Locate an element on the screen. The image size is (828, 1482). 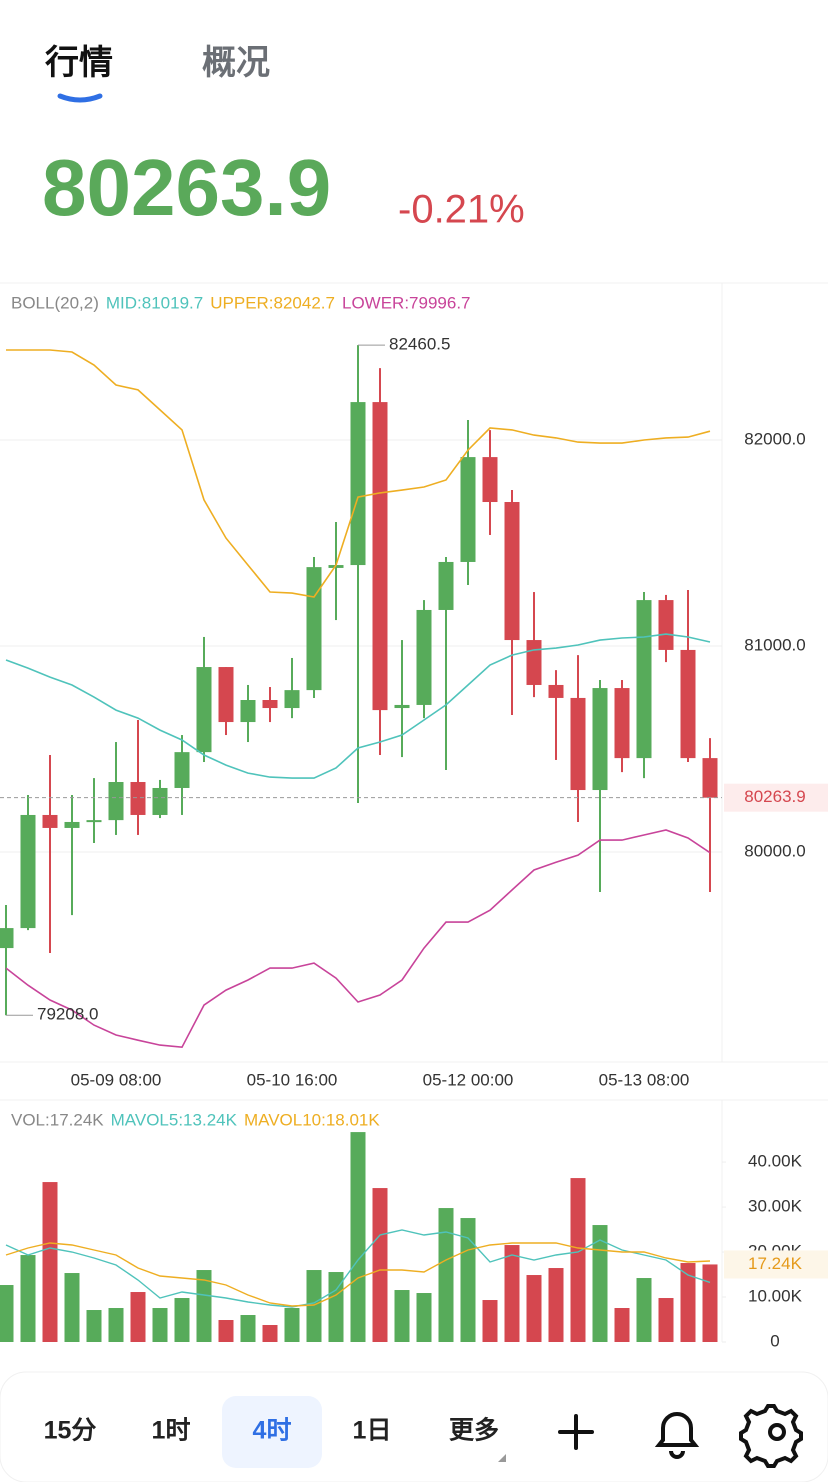
last-price-bg is located at coordinates (776, 797).